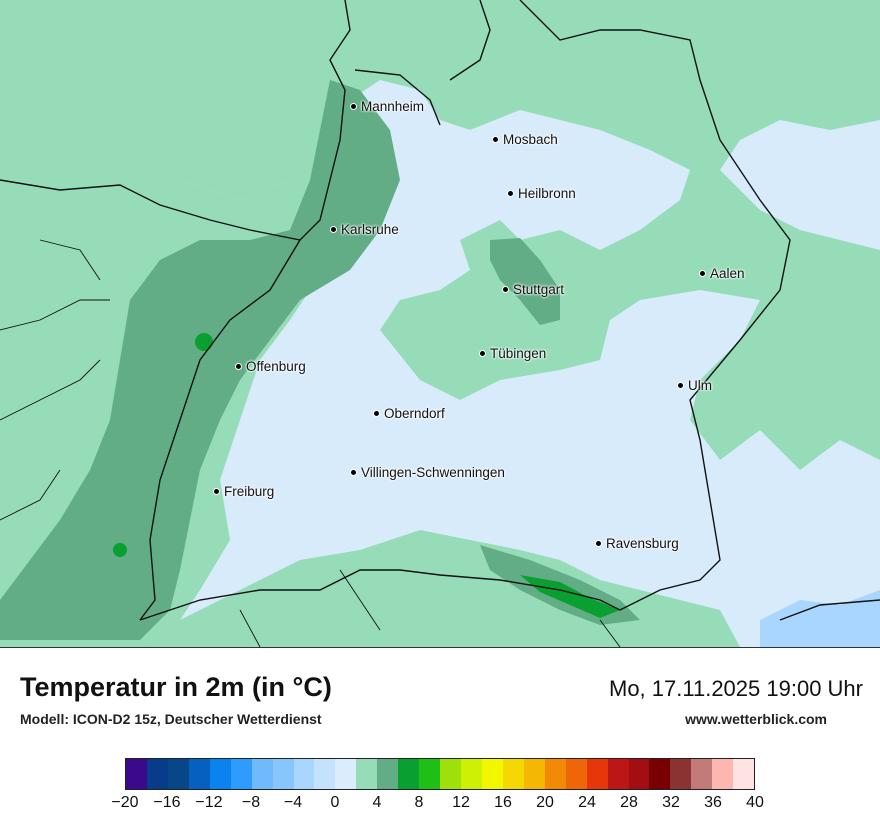 This screenshot has width=880, height=830. What do you see at coordinates (335, 802) in the screenshot?
I see `legend-tick-label: 0` at bounding box center [335, 802].